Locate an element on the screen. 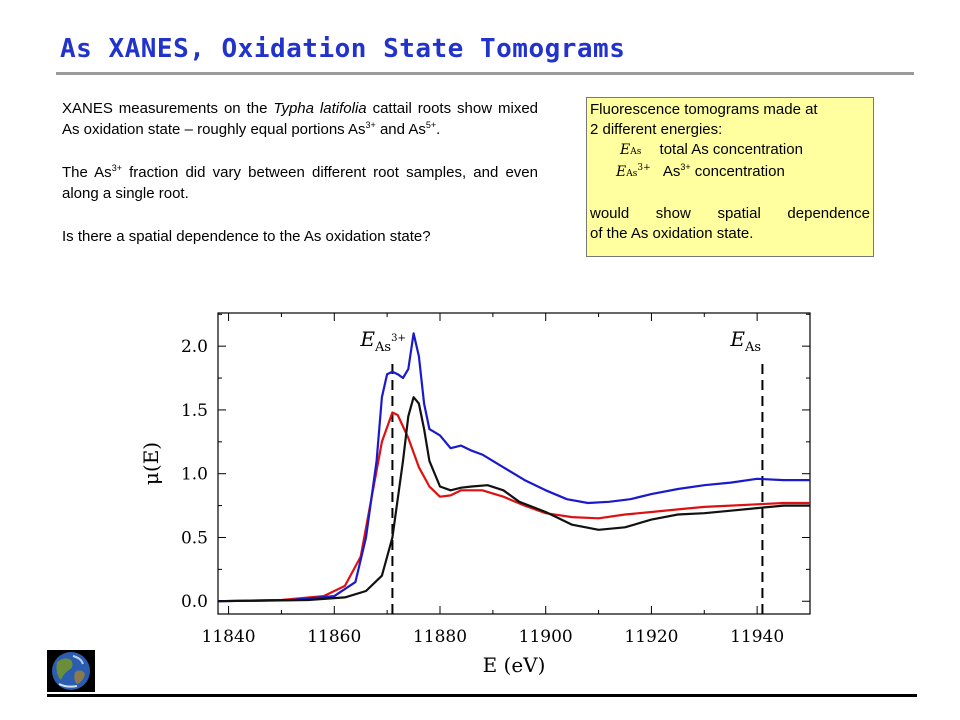 The height and width of the screenshot is (720, 960). y-tick-label: 1.0 is located at coordinates (194, 475).